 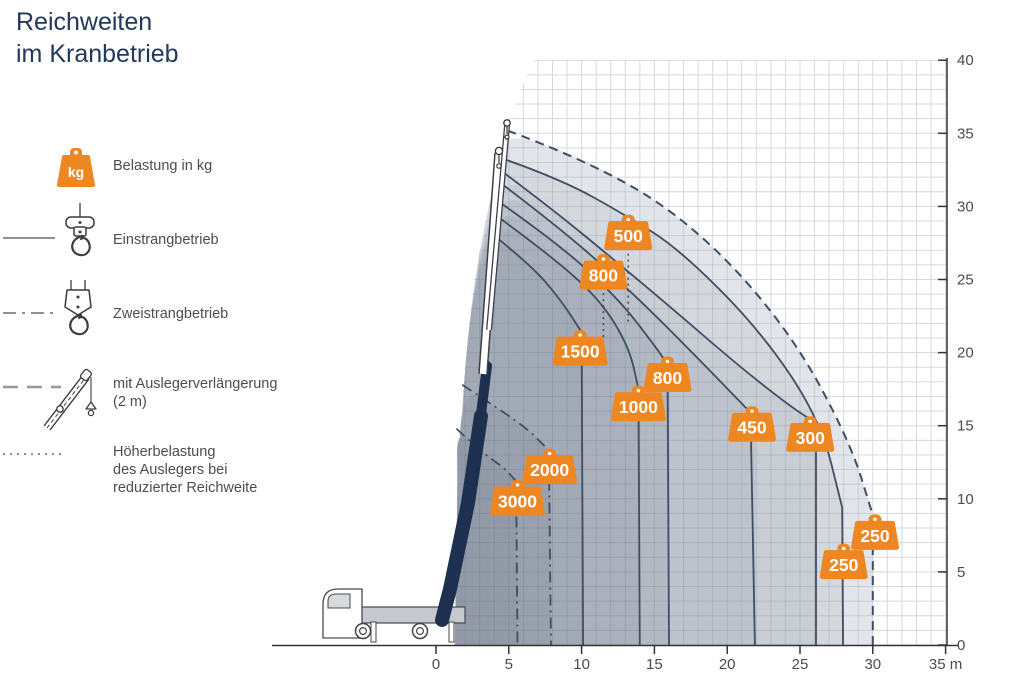 I want to click on x-axis-tick-label: 0, so click(x=436, y=664).